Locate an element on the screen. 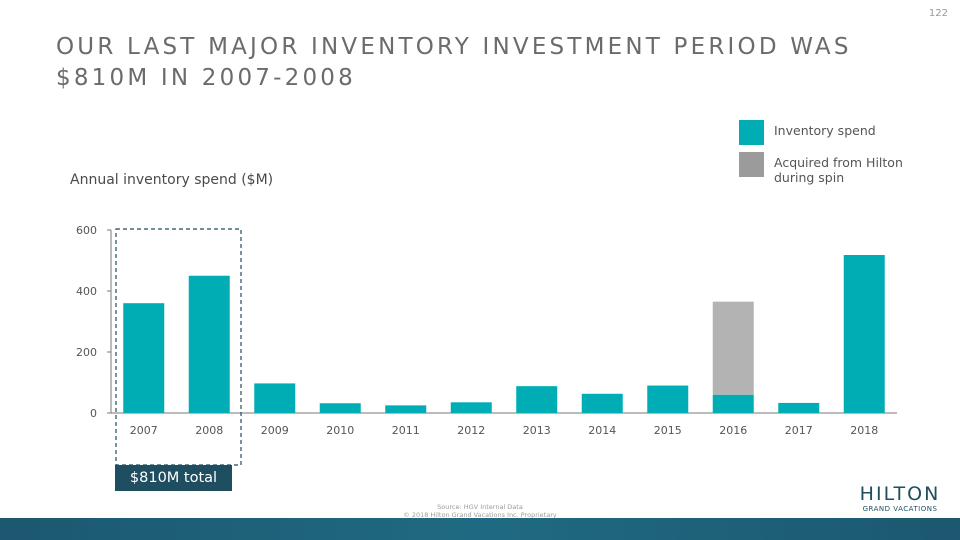  x-tick-label: 2015 is located at coordinates (668, 430).